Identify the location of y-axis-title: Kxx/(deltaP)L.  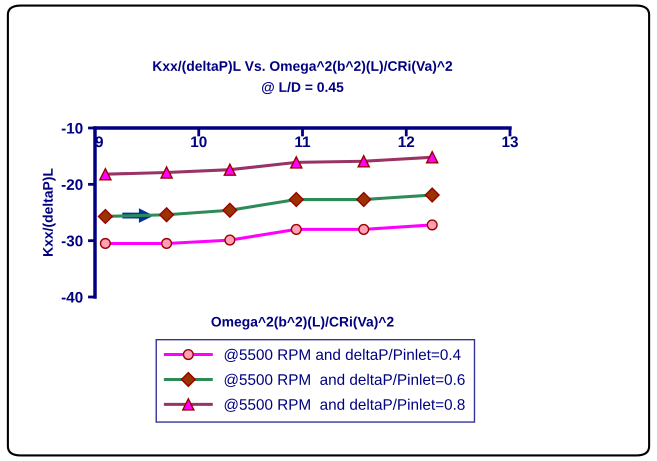
(49, 212).